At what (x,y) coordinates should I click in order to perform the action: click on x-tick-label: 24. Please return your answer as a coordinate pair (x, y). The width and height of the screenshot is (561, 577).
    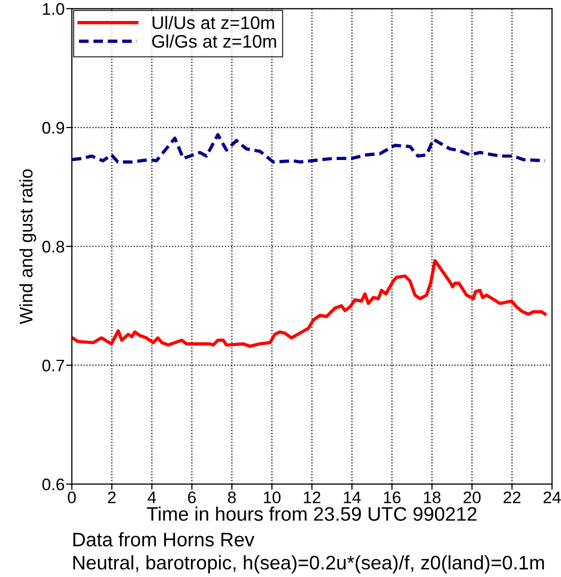
    Looking at the image, I should click on (552, 497).